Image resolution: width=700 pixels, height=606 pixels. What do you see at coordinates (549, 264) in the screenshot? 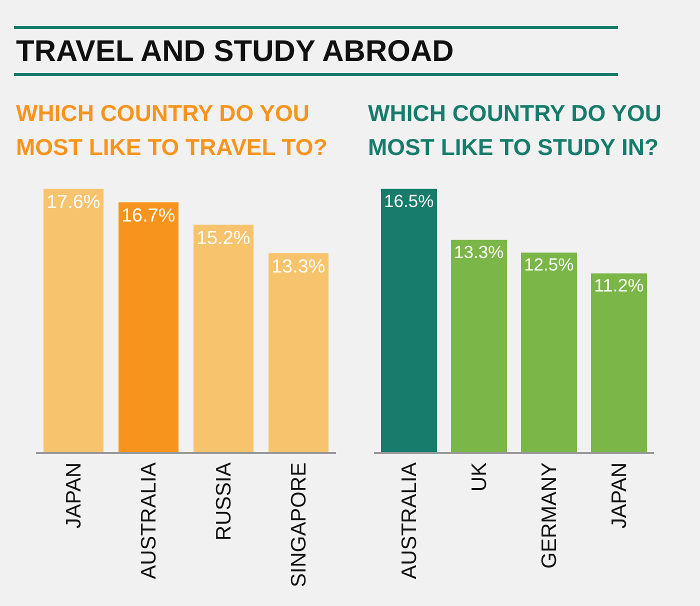
I see `data-label: 12.5%` at bounding box center [549, 264].